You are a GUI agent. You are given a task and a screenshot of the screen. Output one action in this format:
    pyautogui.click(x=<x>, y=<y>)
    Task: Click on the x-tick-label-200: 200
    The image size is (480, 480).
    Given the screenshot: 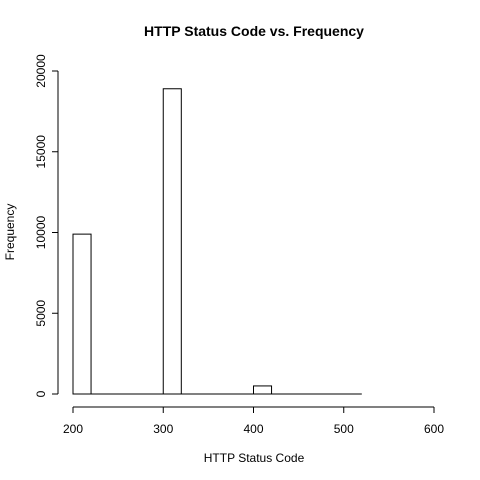 What is the action you would take?
    pyautogui.click(x=73, y=429)
    